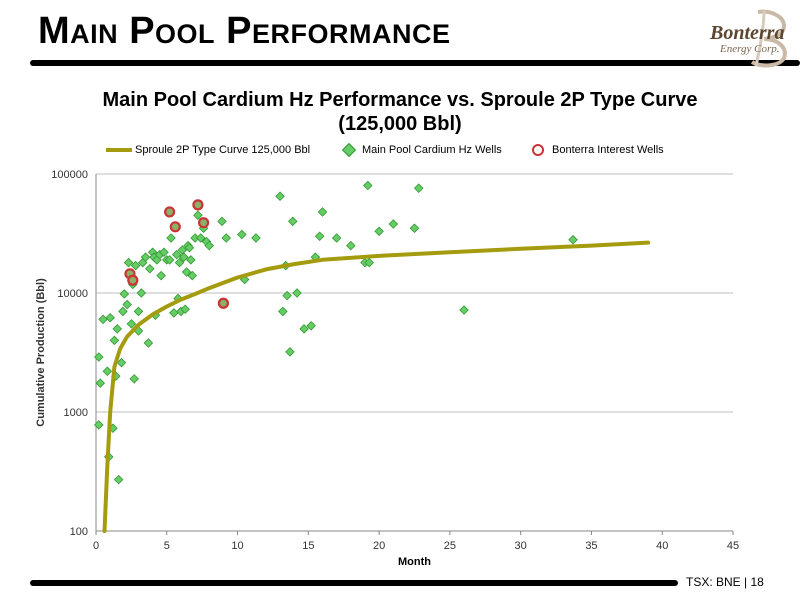  Describe the element at coordinates (72, 294) in the screenshot. I see `y-tick-label: 10000` at that location.